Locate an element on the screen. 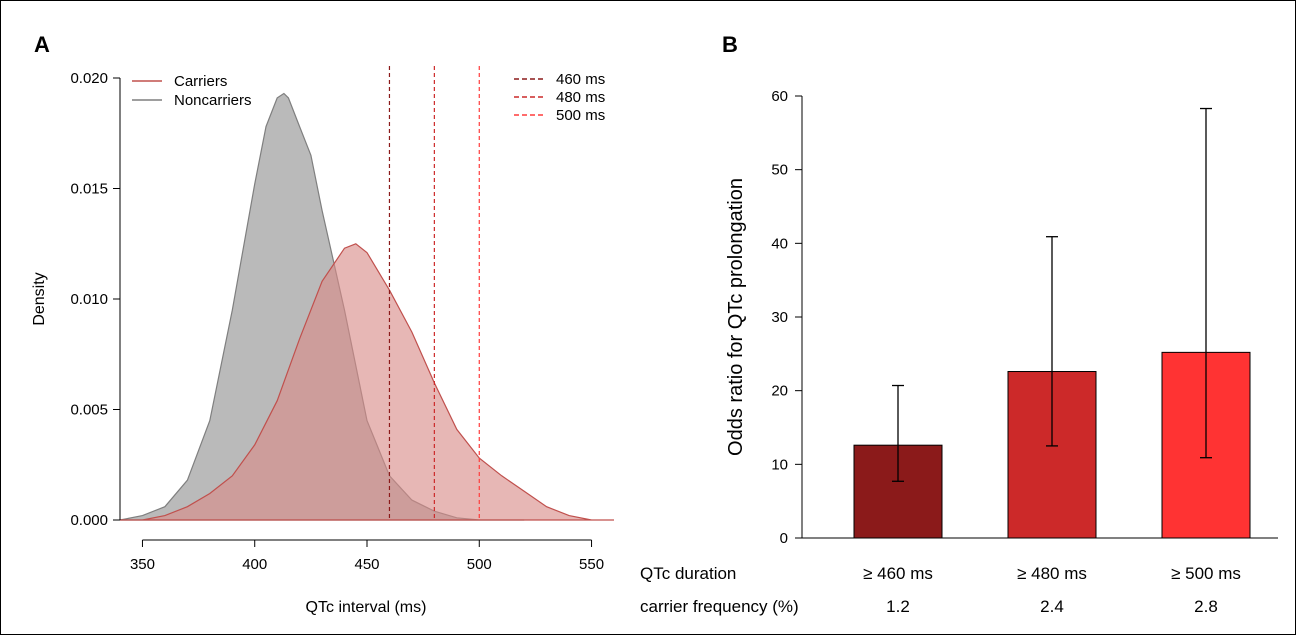  odds-ratio-y-tick-label: 50 is located at coordinates (779, 170).